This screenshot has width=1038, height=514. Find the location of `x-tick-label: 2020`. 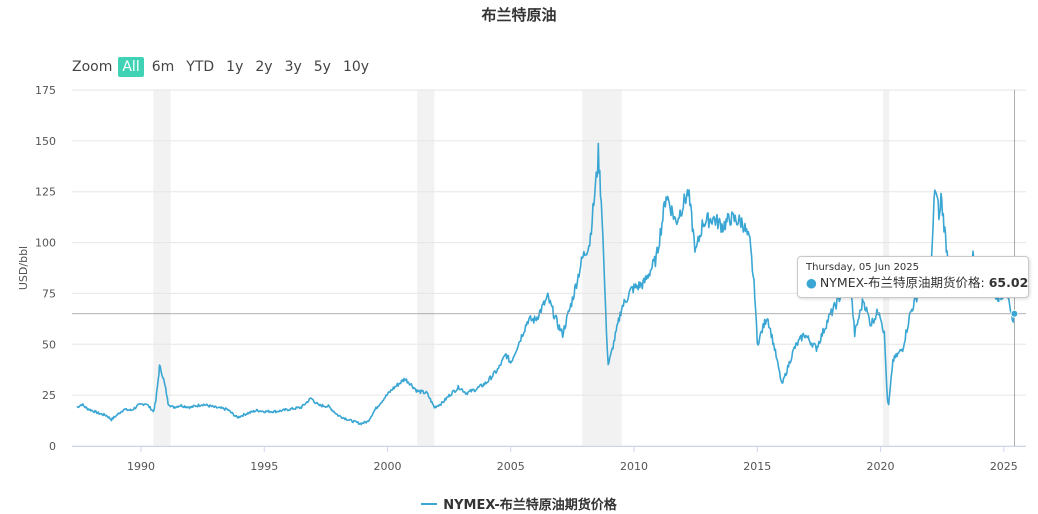

x-tick-label: 2020 is located at coordinates (881, 466).